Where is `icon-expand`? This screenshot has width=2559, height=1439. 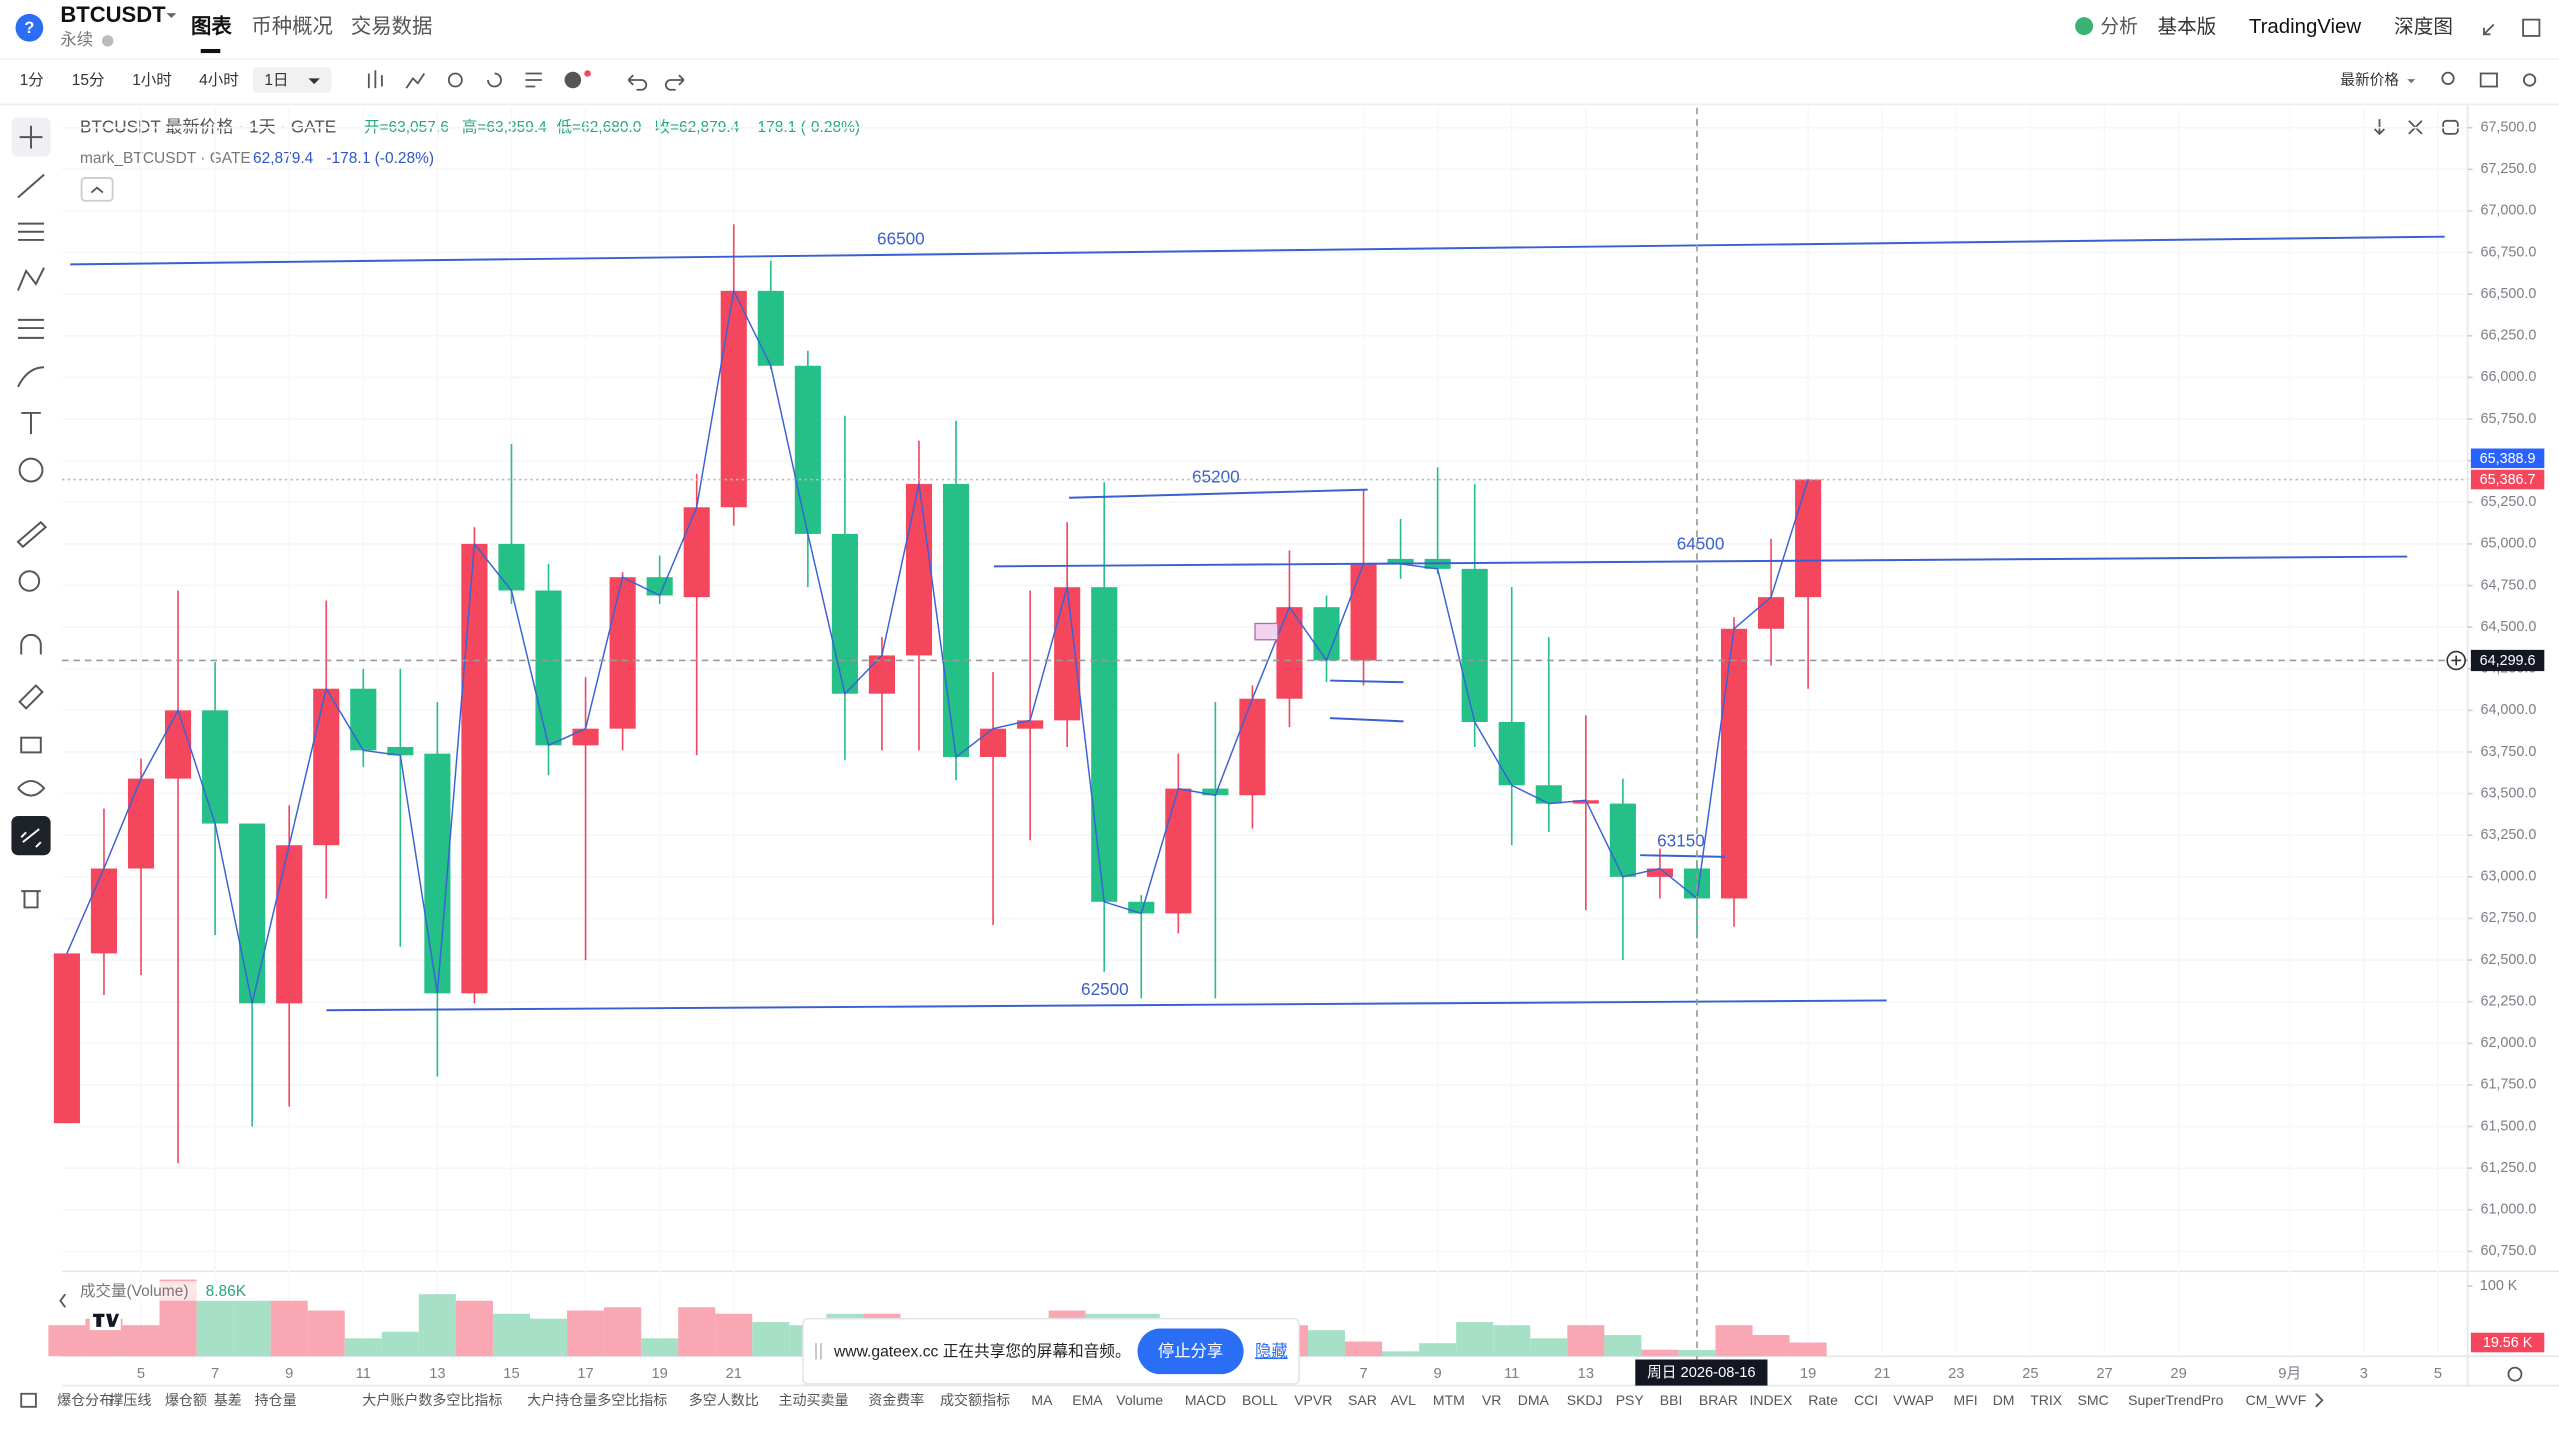
icon-expand is located at coordinates (2489, 29).